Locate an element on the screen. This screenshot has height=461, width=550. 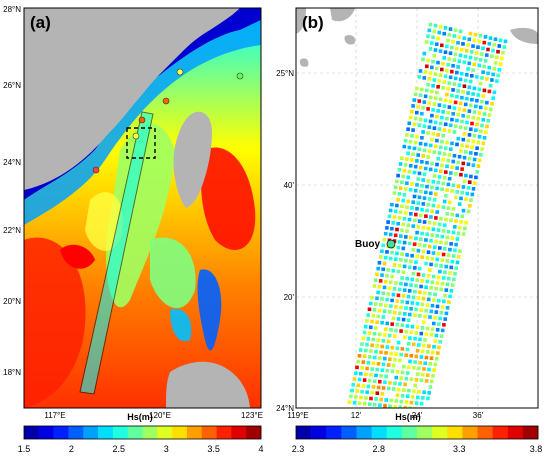
colorbar-tick: 2.5 is located at coordinates (119, 449).